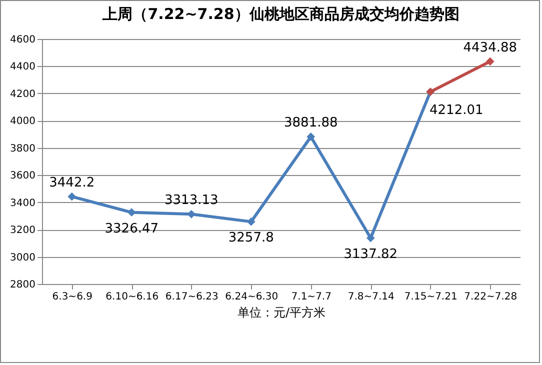 This screenshot has height=365, width=542. What do you see at coordinates (311, 297) in the screenshot?
I see `x-tick-label: 7.1~7.7` at bounding box center [311, 297].